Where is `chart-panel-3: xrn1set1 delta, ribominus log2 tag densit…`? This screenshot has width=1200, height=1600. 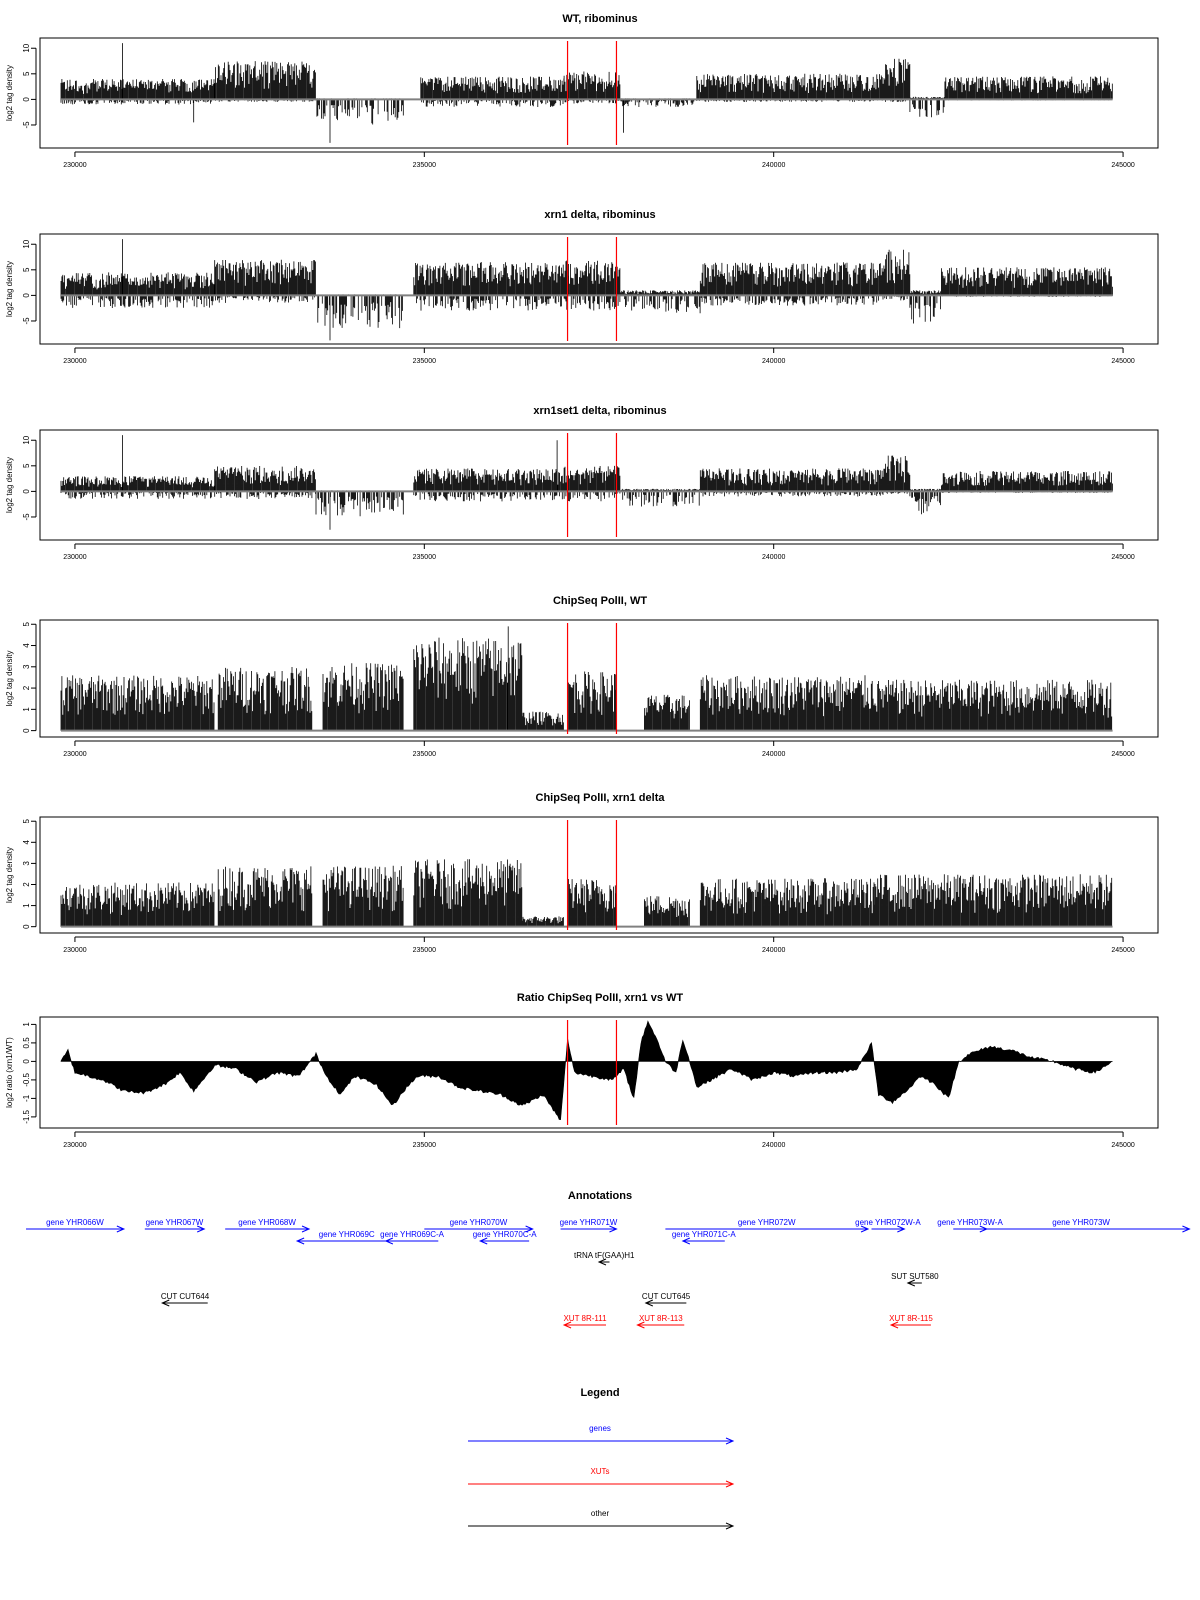
chart-panel-3: xrn1set1 delta, ribominus log2 tag densit… is located at coordinates (582, 483).